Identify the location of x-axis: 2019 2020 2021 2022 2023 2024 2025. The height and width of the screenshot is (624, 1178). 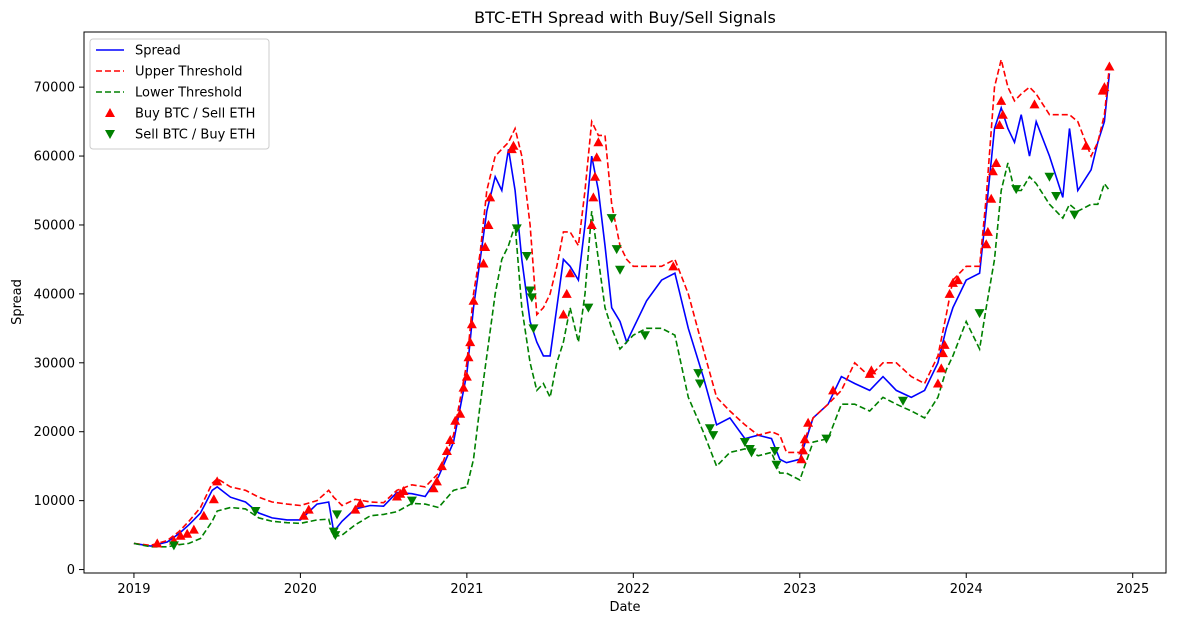
(633, 585).